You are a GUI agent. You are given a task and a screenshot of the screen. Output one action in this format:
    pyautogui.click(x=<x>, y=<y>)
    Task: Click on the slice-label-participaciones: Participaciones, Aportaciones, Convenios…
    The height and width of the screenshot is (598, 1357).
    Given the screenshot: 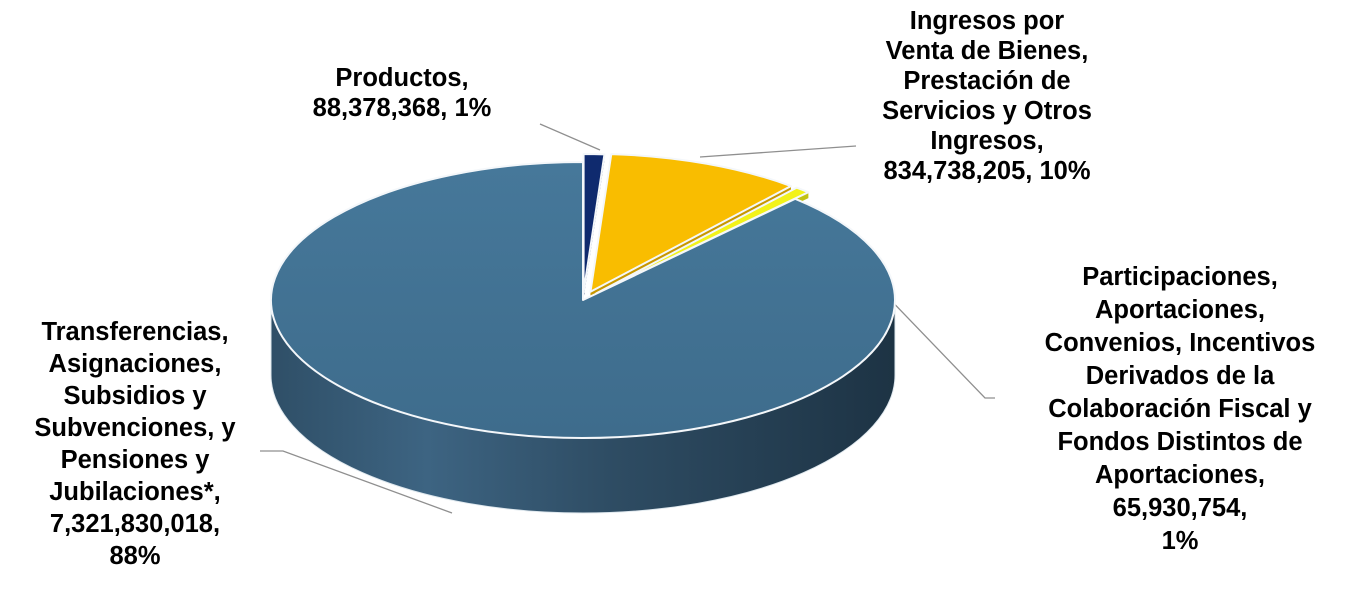 What is the action you would take?
    pyautogui.click(x=1180, y=409)
    